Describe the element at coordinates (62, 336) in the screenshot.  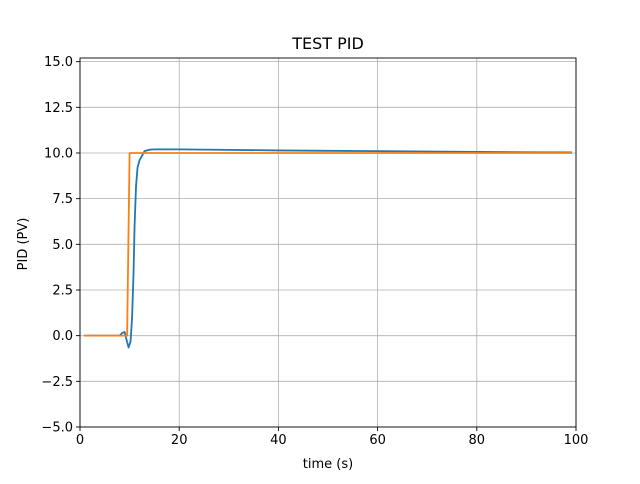
I see `y-tick-label: 0.0` at that location.